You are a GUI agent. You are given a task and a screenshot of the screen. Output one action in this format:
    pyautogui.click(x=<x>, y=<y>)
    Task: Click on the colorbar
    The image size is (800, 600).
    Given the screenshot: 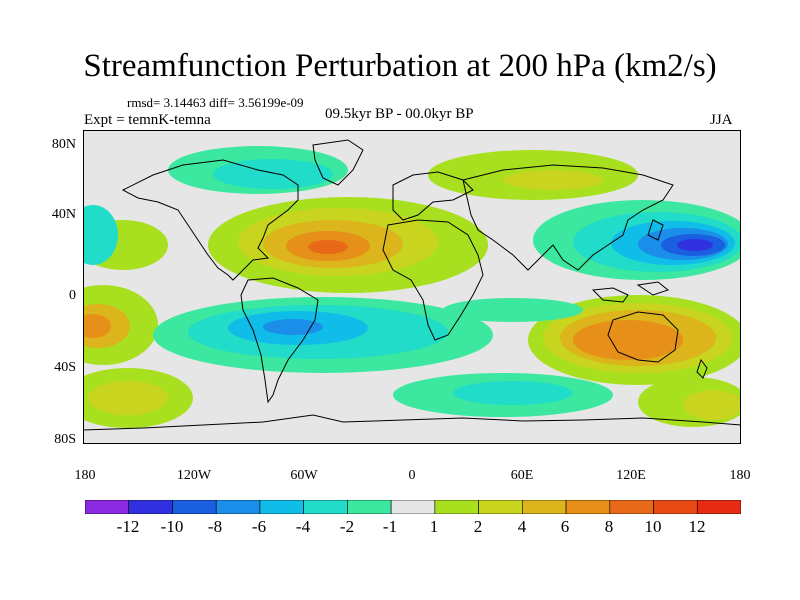 What is the action you would take?
    pyautogui.click(x=413, y=507)
    